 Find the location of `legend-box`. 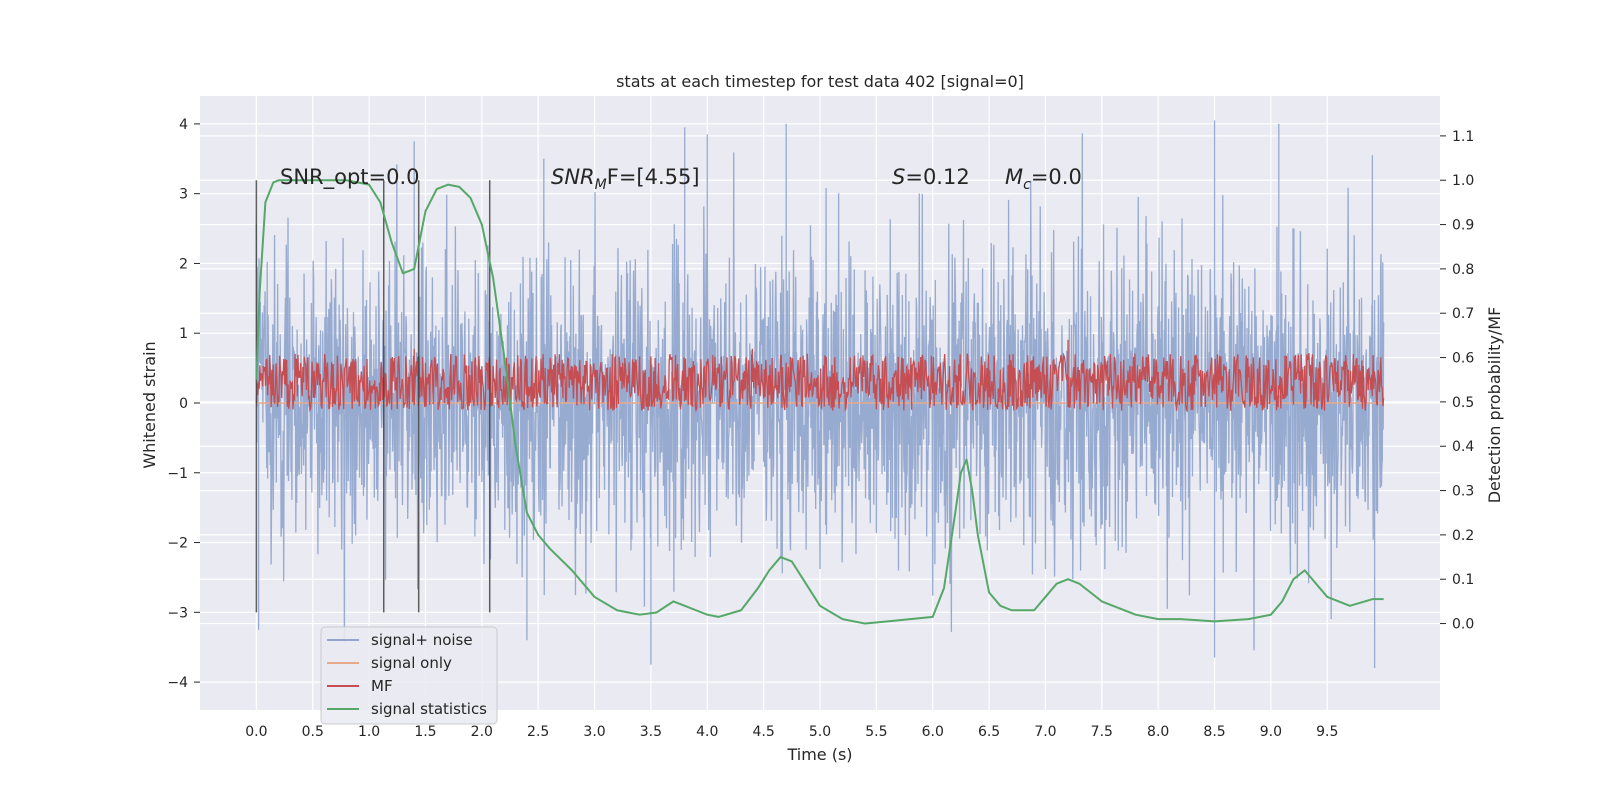

legend-box is located at coordinates (409, 675).